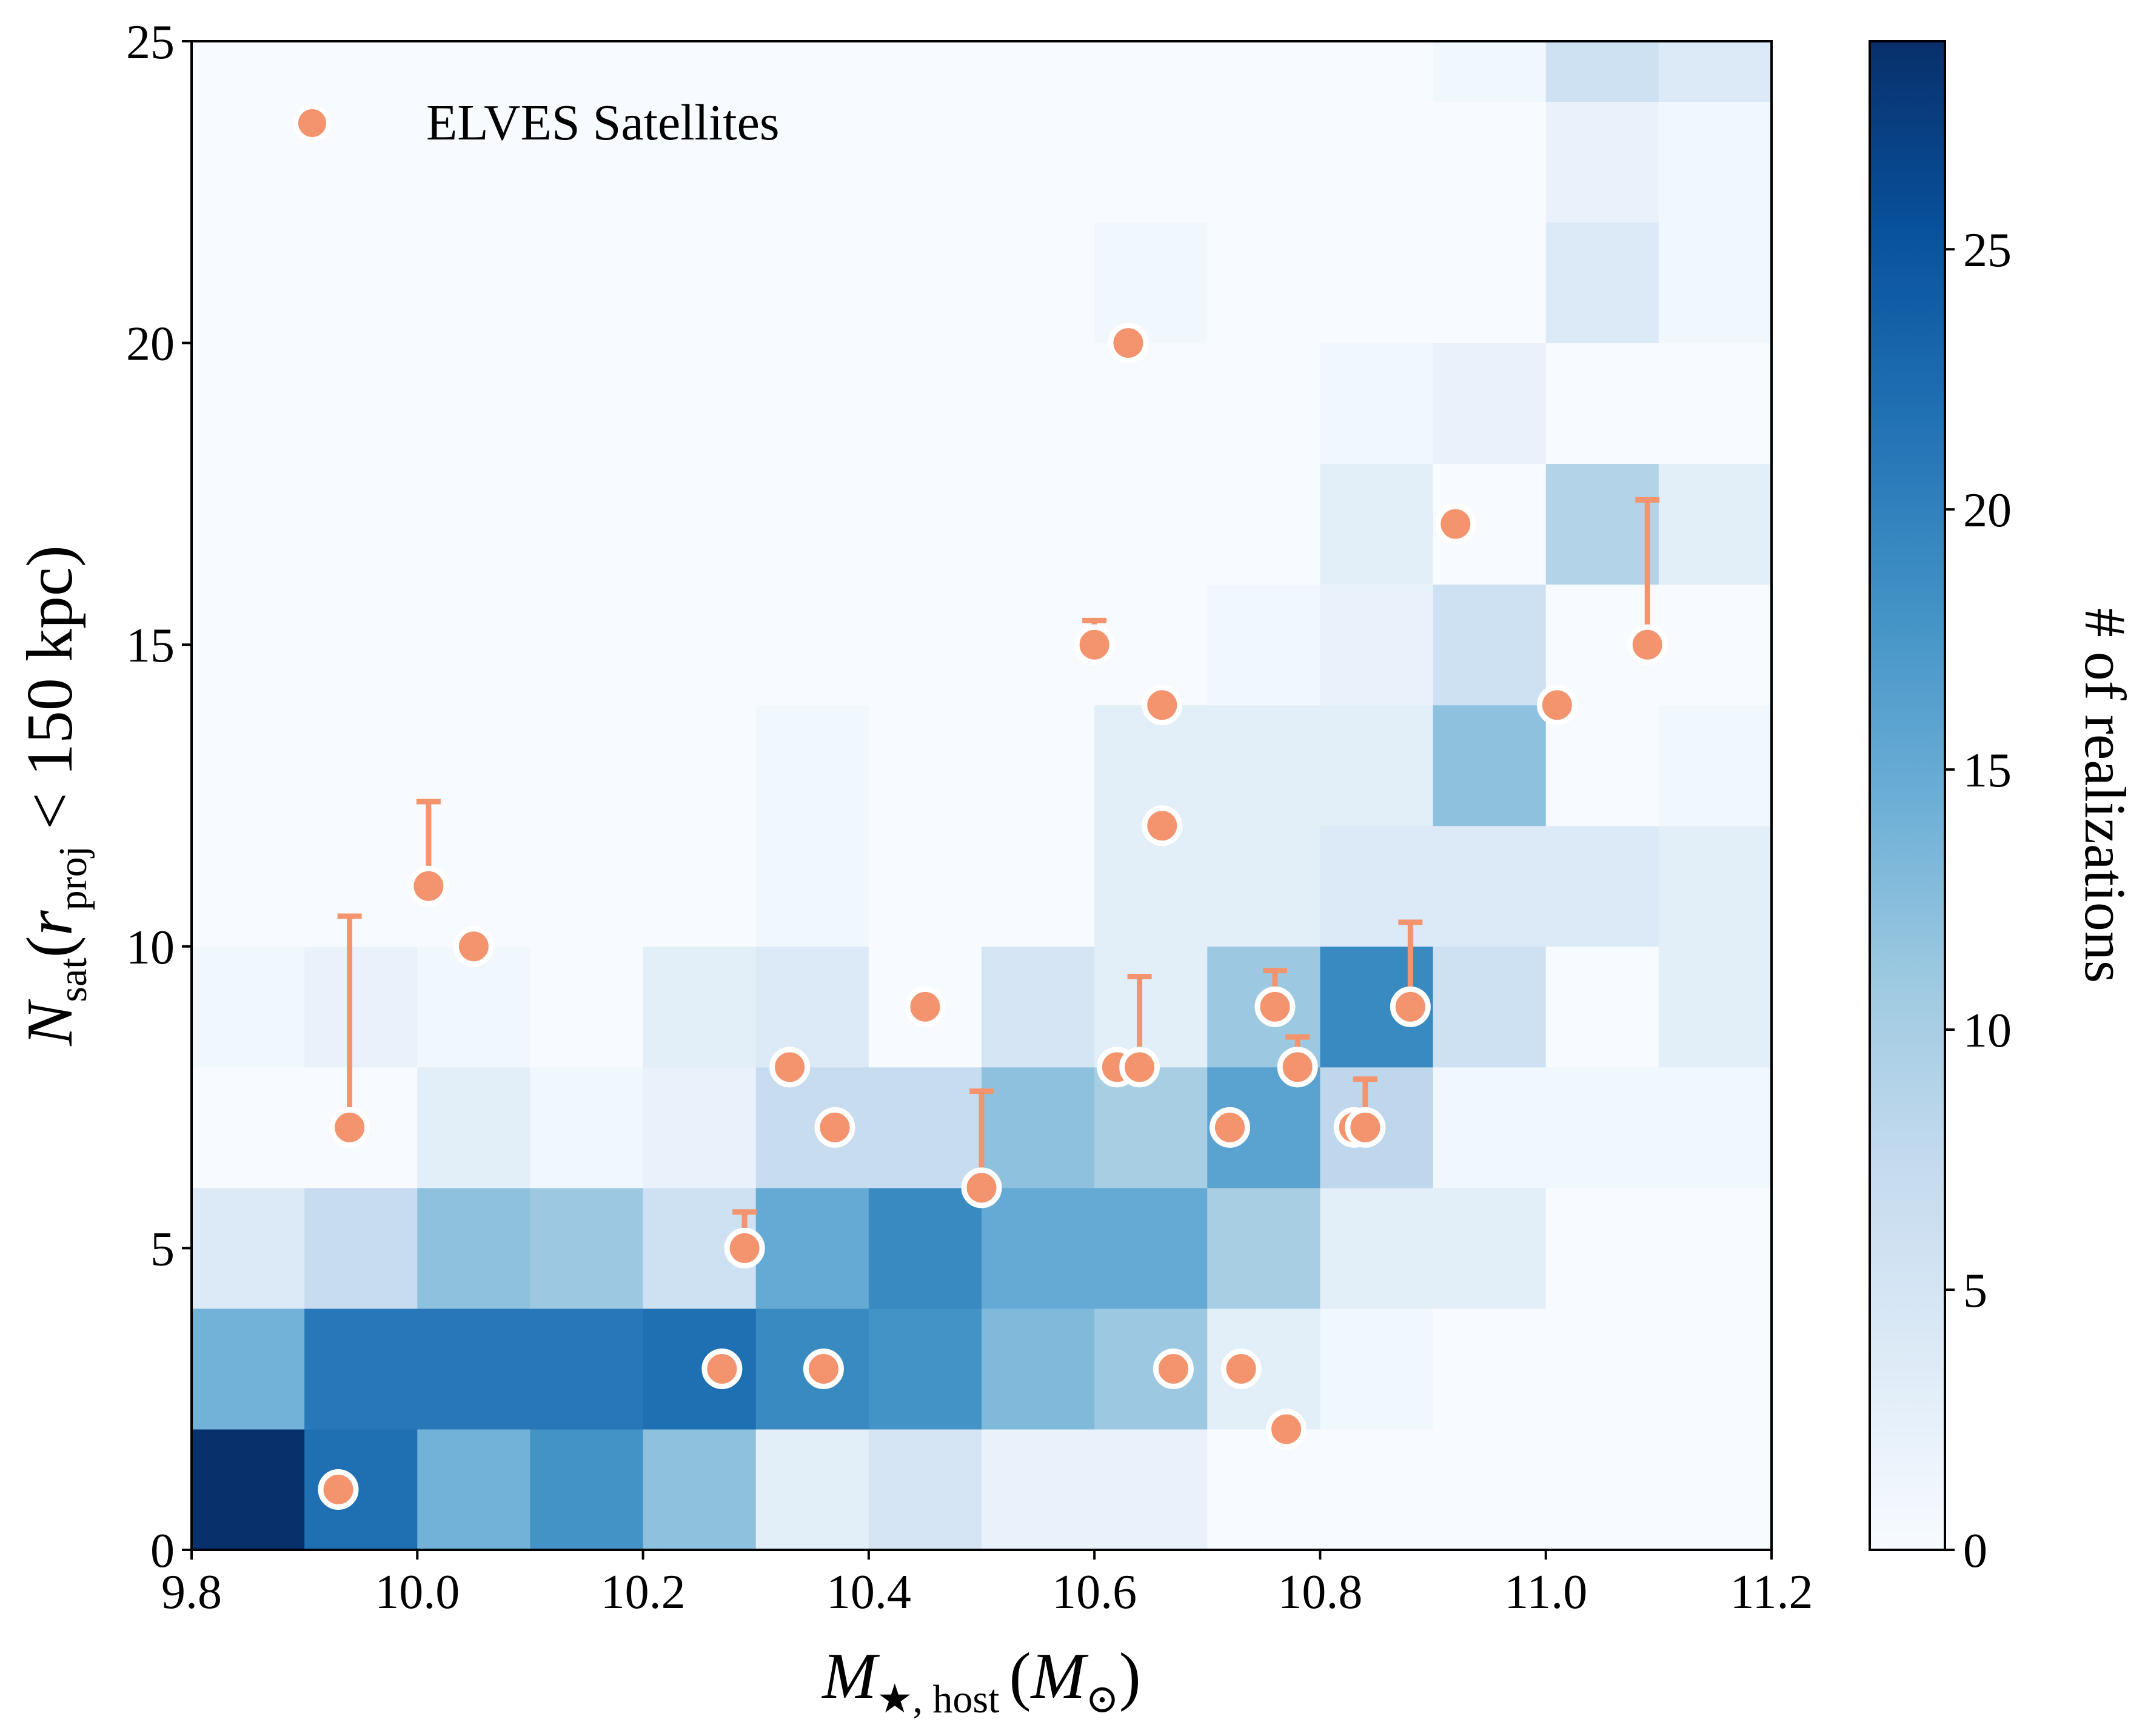 The height and width of the screenshot is (1736, 2145). What do you see at coordinates (417, 1592) in the screenshot?
I see `x-tick-label: 10.0` at bounding box center [417, 1592].